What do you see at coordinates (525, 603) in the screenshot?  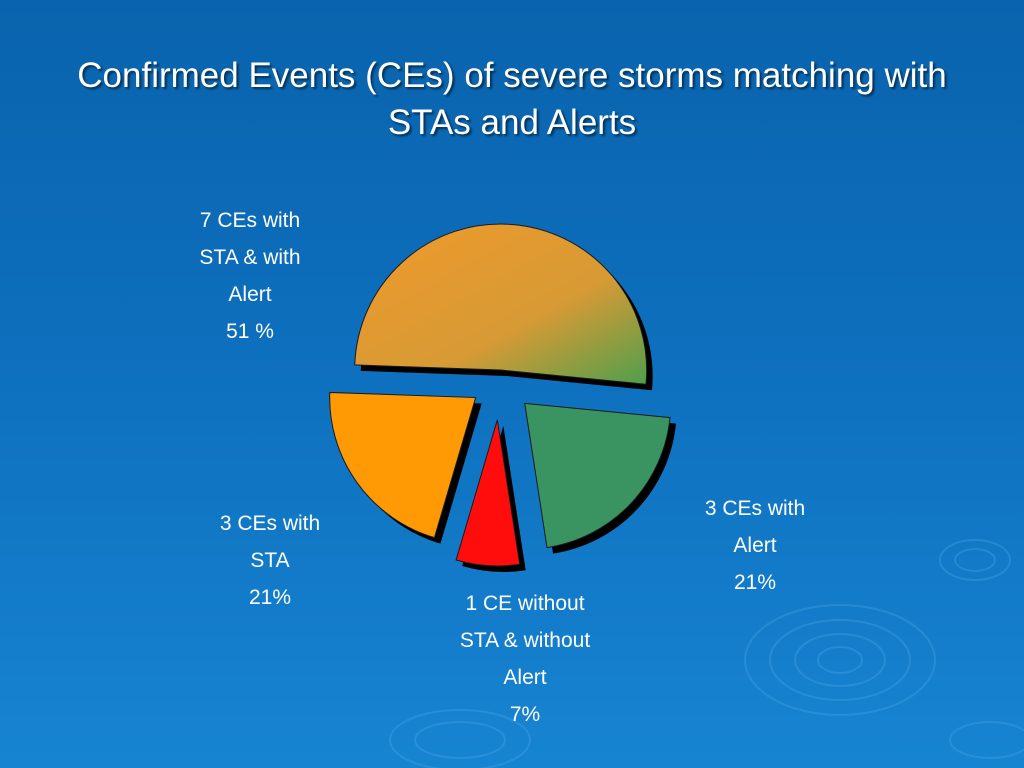 I see `pie-slice-label-3-line-1: 1 CE without` at bounding box center [525, 603].